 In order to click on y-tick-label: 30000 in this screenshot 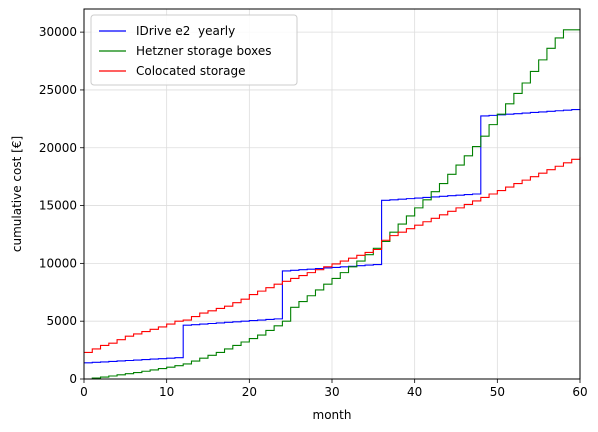, I will do `click(58, 32)`.